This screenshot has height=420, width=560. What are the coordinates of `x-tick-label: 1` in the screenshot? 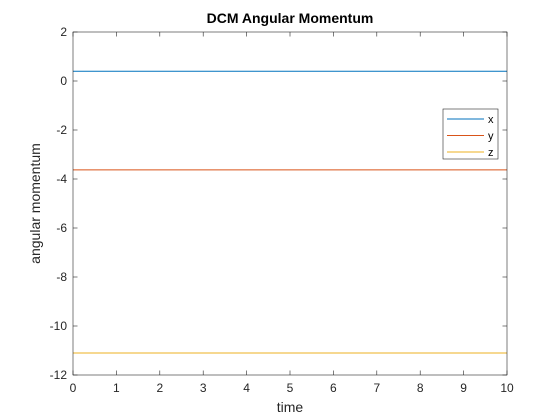 It's located at (116, 388).